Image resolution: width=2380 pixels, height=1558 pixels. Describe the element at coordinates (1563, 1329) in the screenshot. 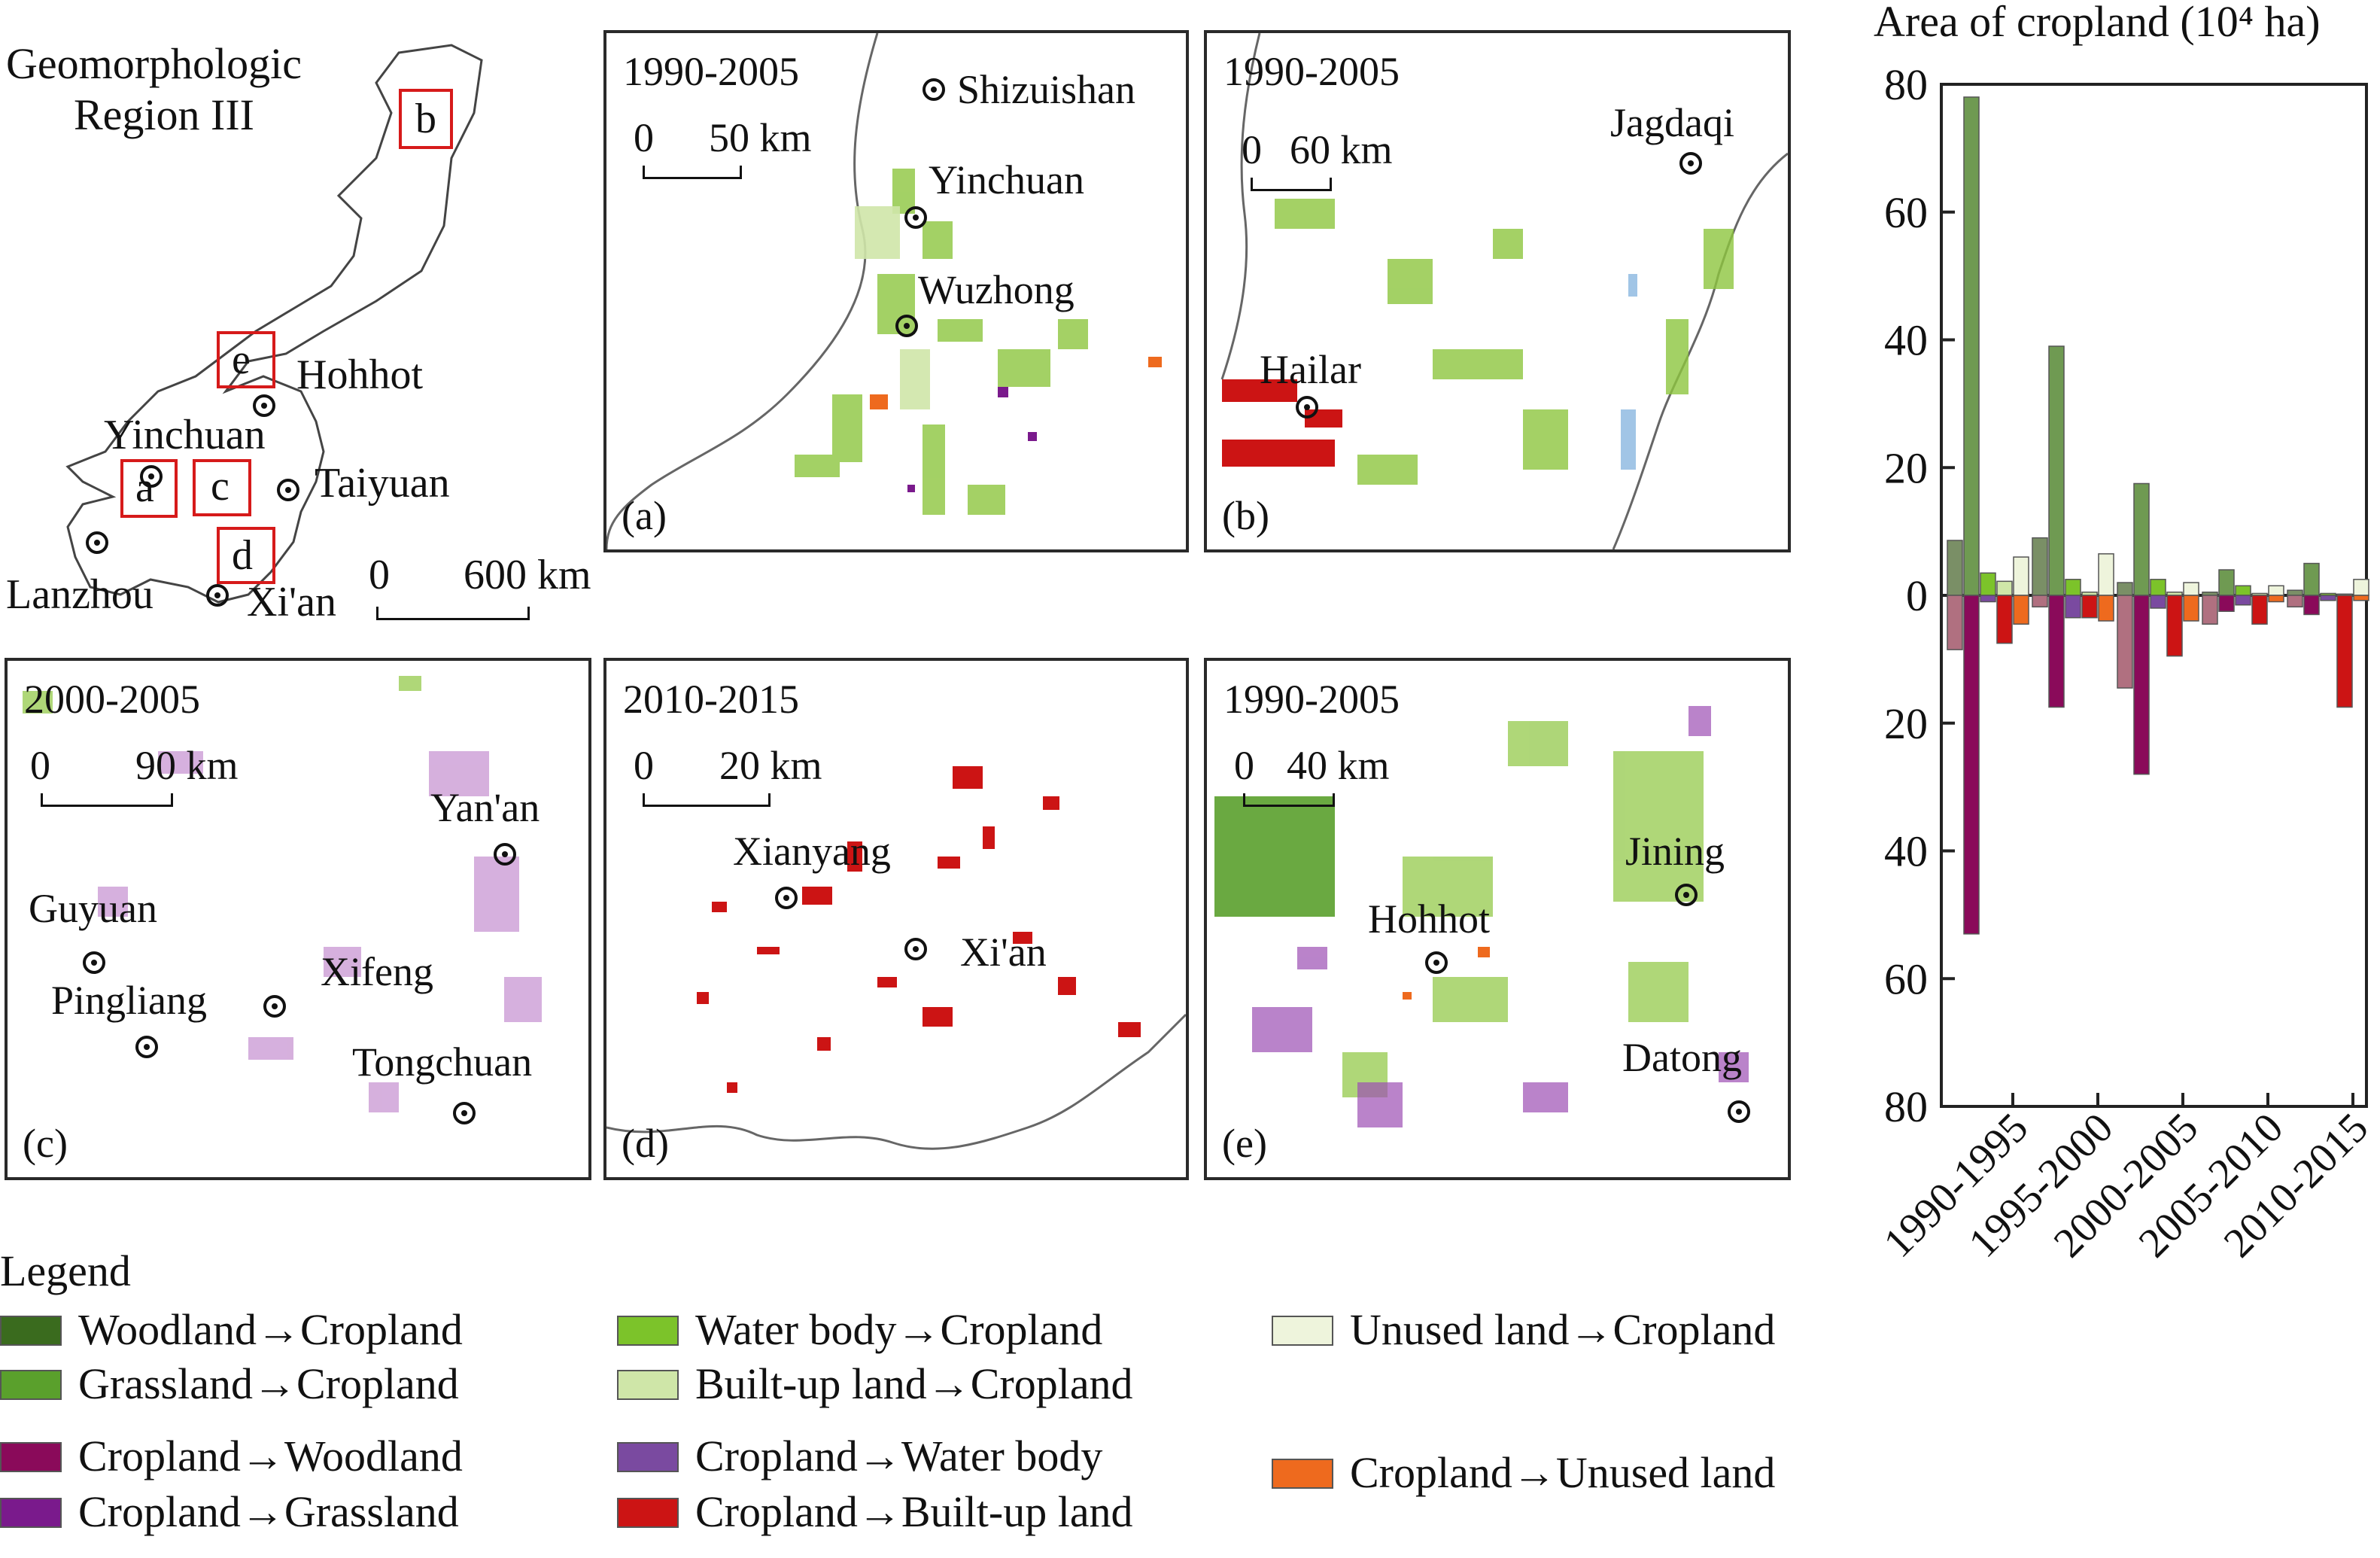

I see `legend-label-8: Unused land→Cropland` at that location.